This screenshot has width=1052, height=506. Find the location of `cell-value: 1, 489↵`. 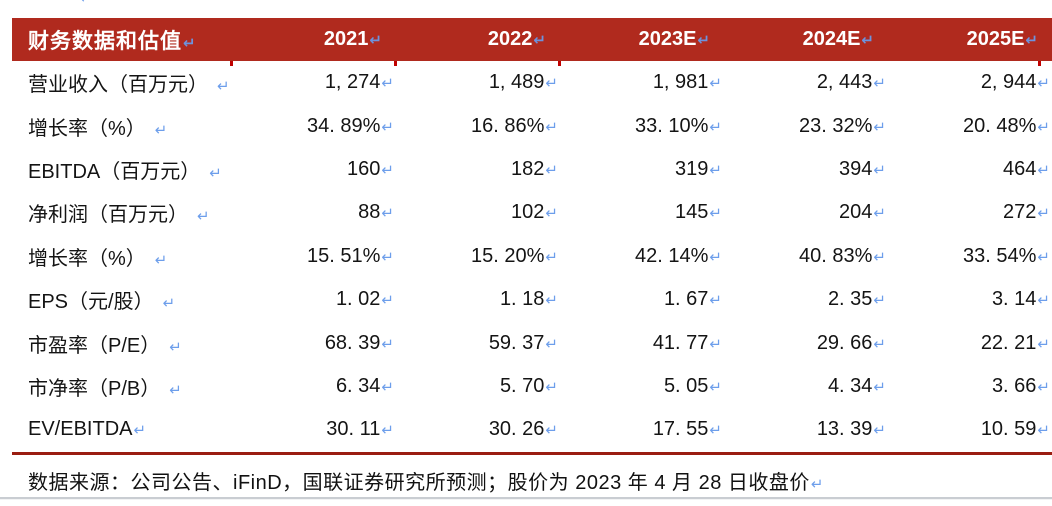

cell-value: 1, 489↵ is located at coordinates (478, 82).